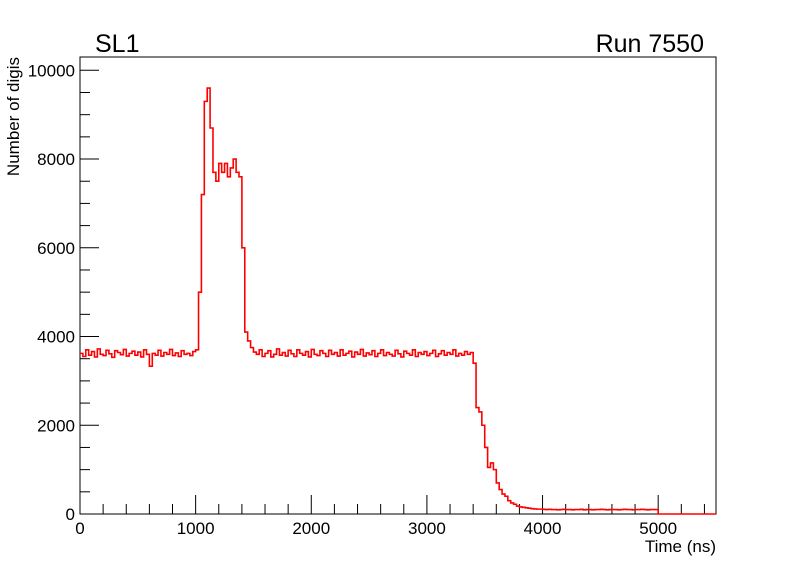 Image resolution: width=796 pixels, height=577 pixels. What do you see at coordinates (79, 528) in the screenshot?
I see `x-tick-label: 0` at bounding box center [79, 528].